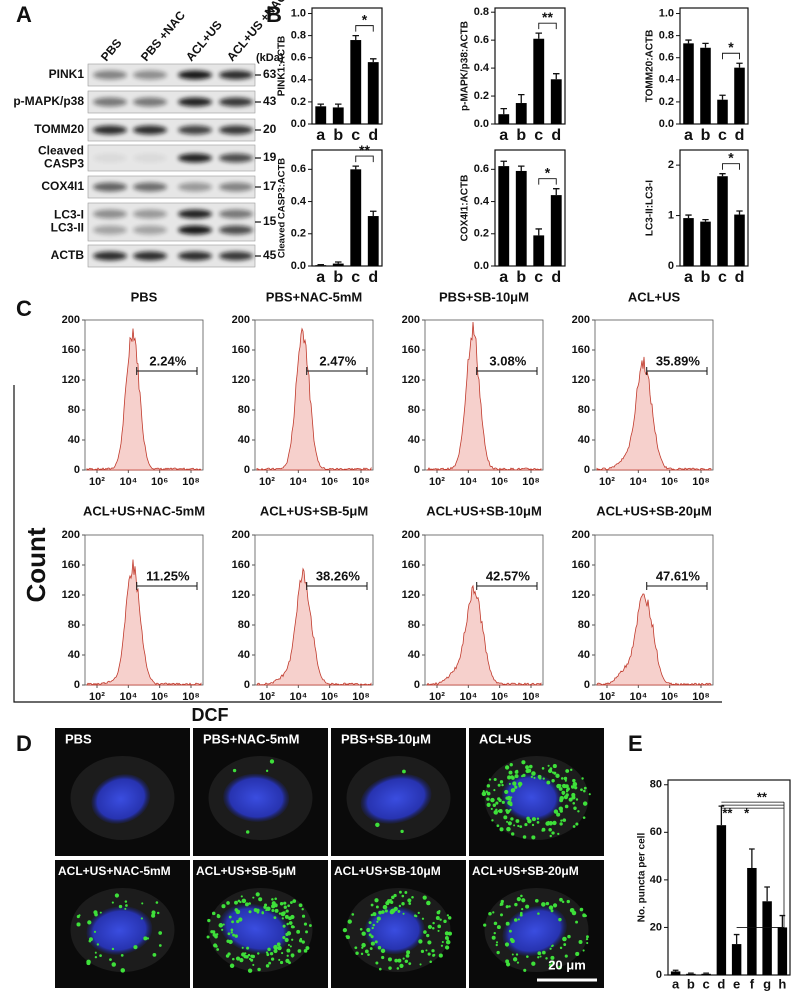  Describe the element at coordinates (64, 164) in the screenshot. I see `row-label: CASP3` at that location.